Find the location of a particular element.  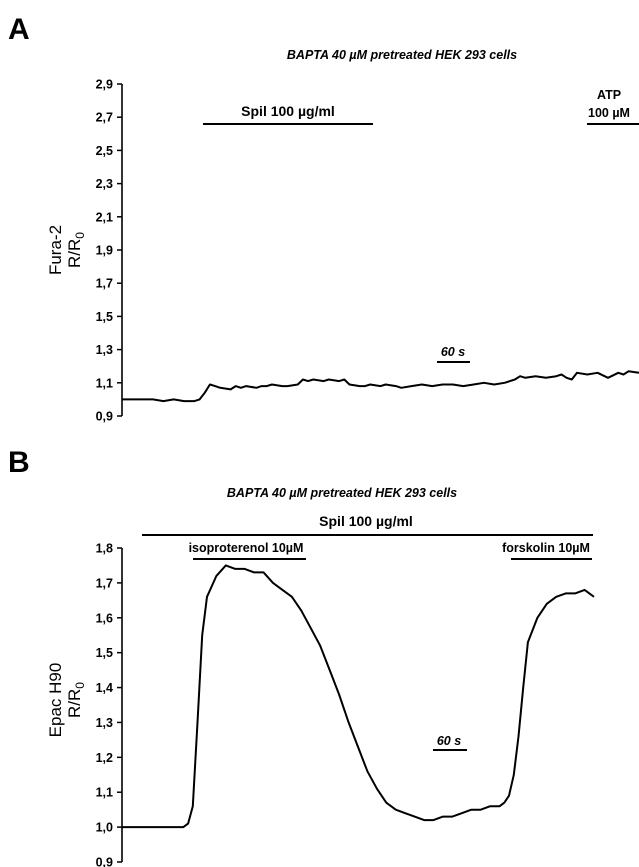

panel-a-y-tick-label: 2,1 is located at coordinates (104, 217).